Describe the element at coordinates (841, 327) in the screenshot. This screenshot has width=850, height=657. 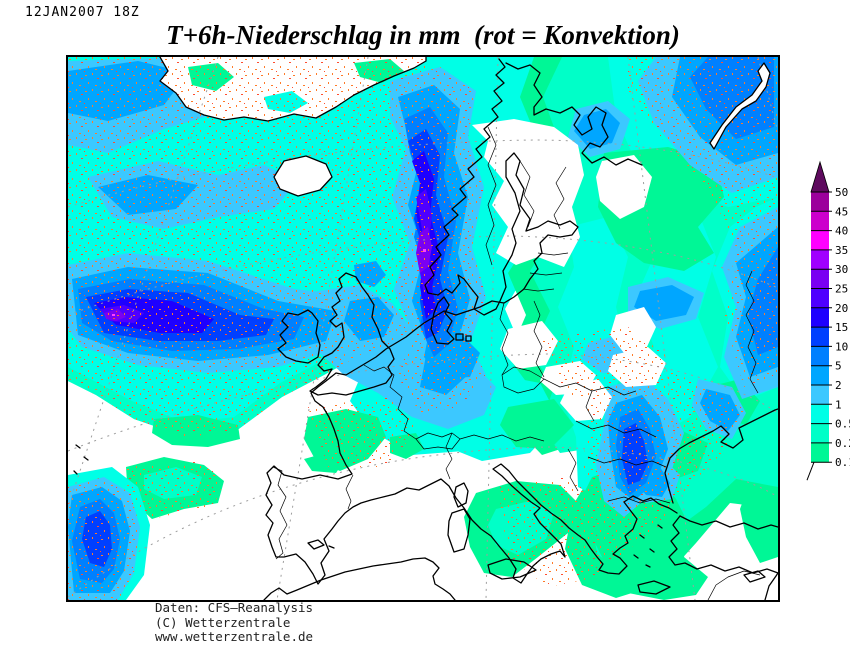
I see `legend-tick-label: 15` at that location.